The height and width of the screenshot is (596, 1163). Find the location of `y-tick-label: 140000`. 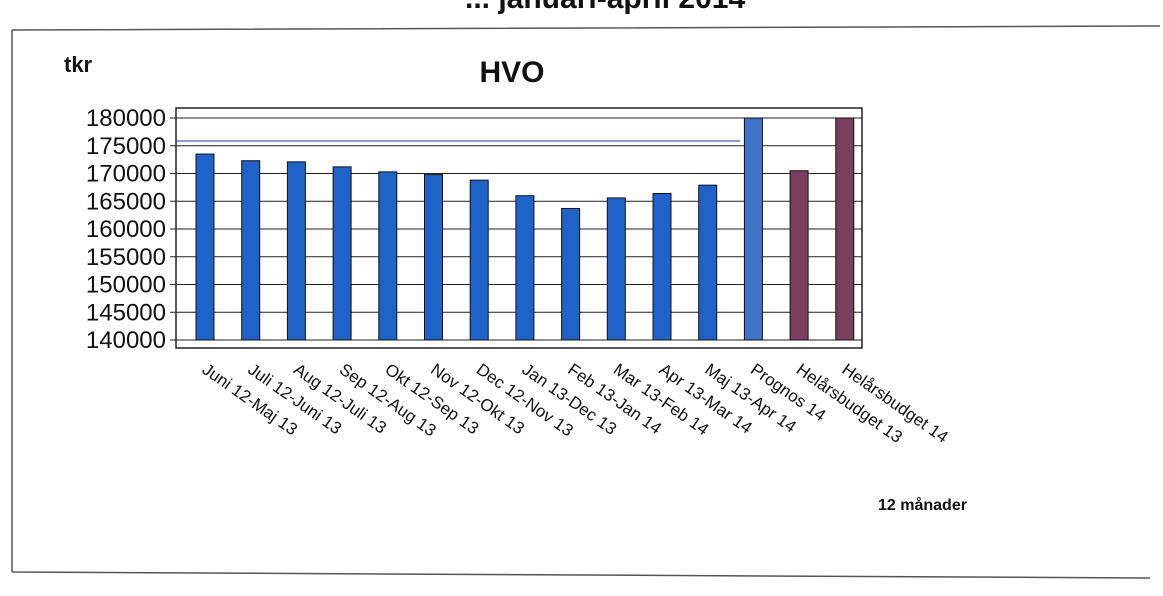

y-tick-label: 140000 is located at coordinates (126, 340).